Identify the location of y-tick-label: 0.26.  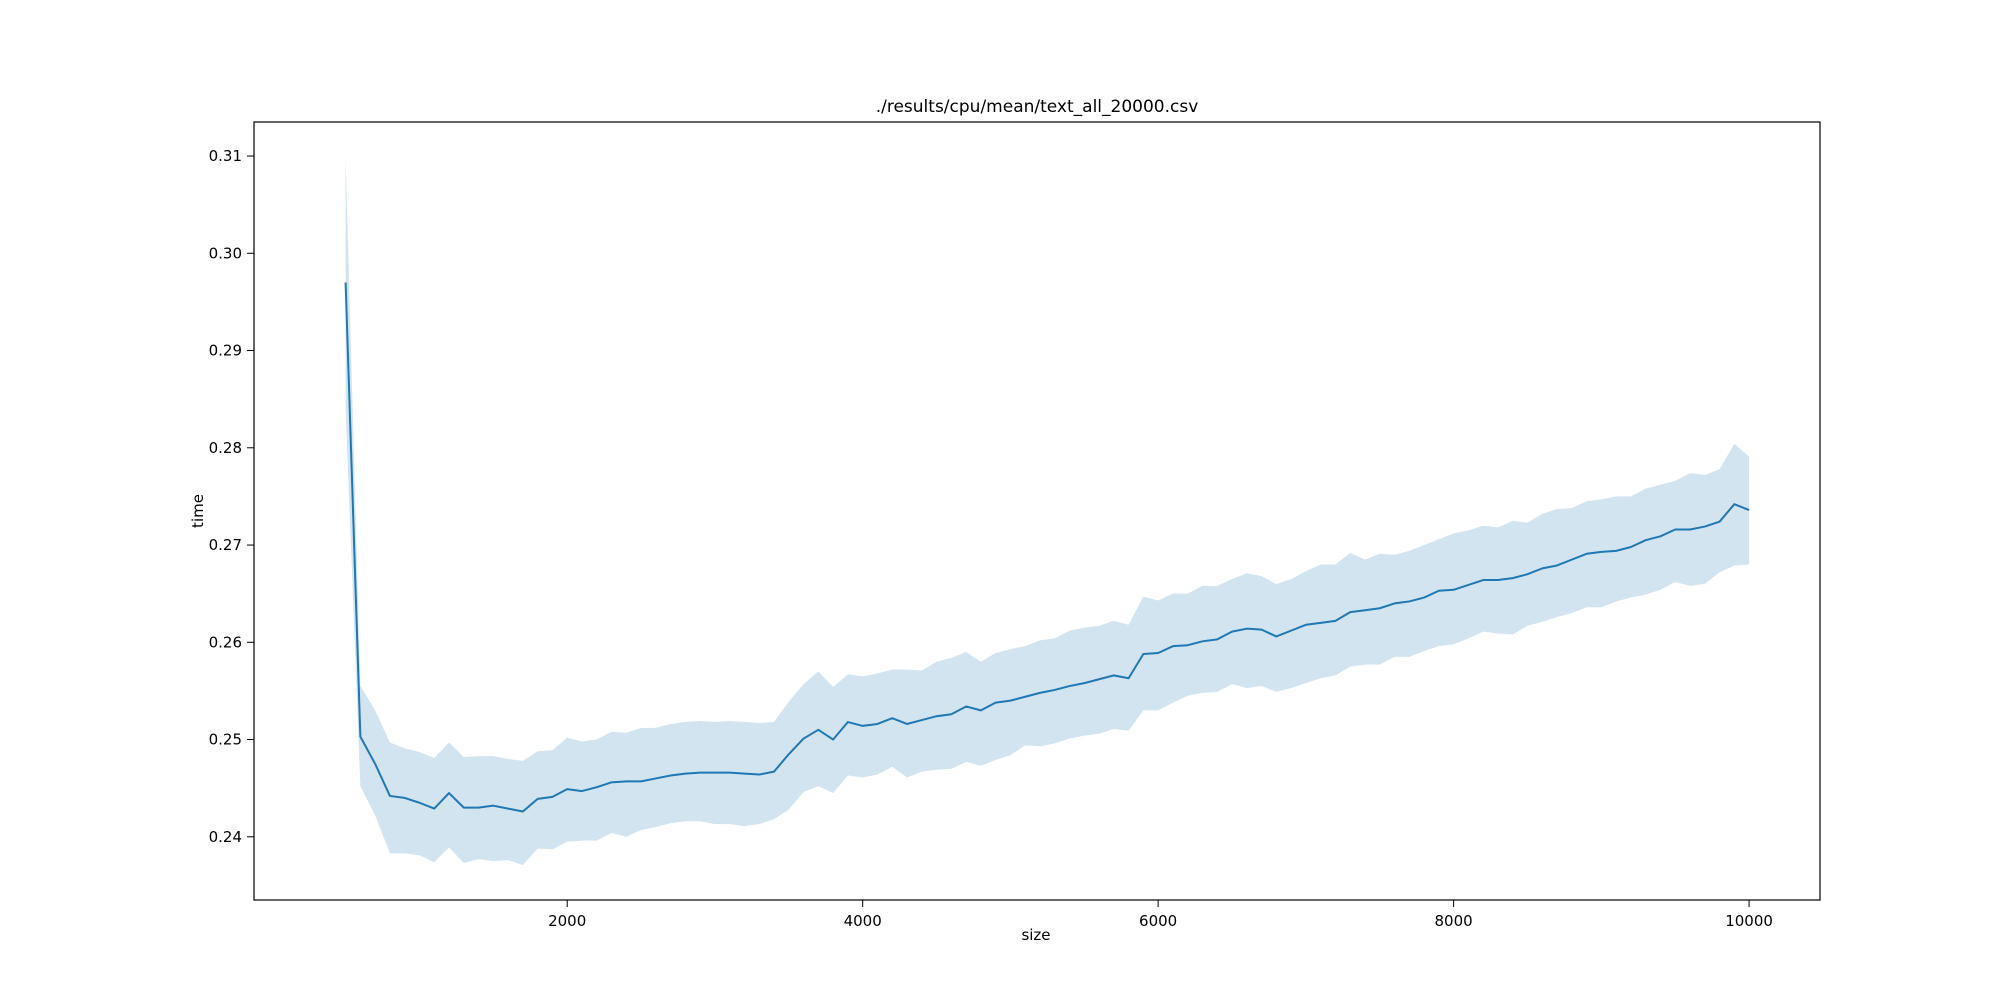
(225, 642).